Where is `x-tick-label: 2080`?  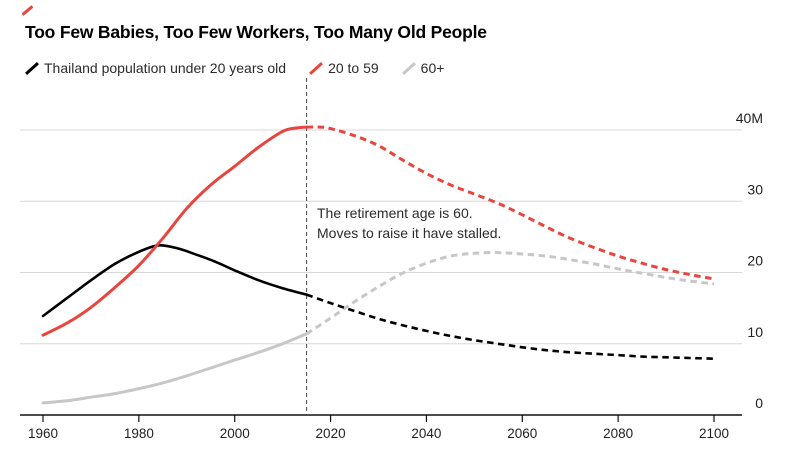
x-tick-label: 2080 is located at coordinates (618, 433).